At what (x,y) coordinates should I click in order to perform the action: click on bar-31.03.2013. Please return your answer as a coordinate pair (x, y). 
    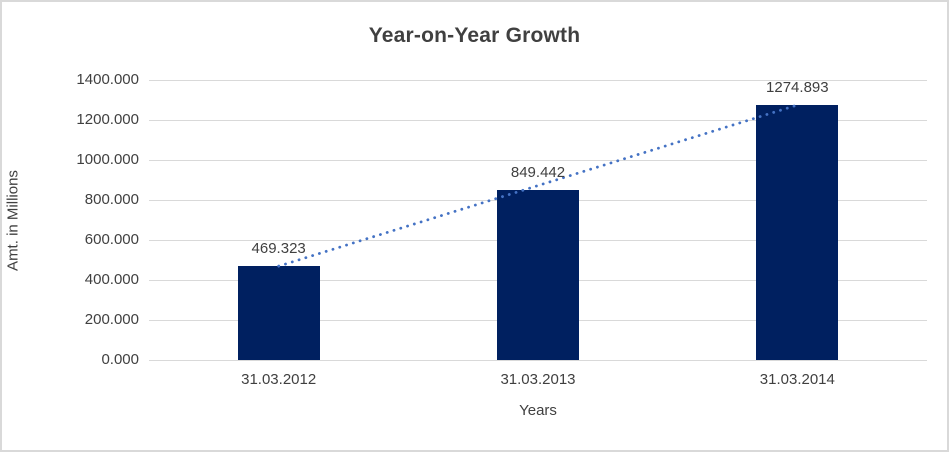
    Looking at the image, I should click on (538, 275).